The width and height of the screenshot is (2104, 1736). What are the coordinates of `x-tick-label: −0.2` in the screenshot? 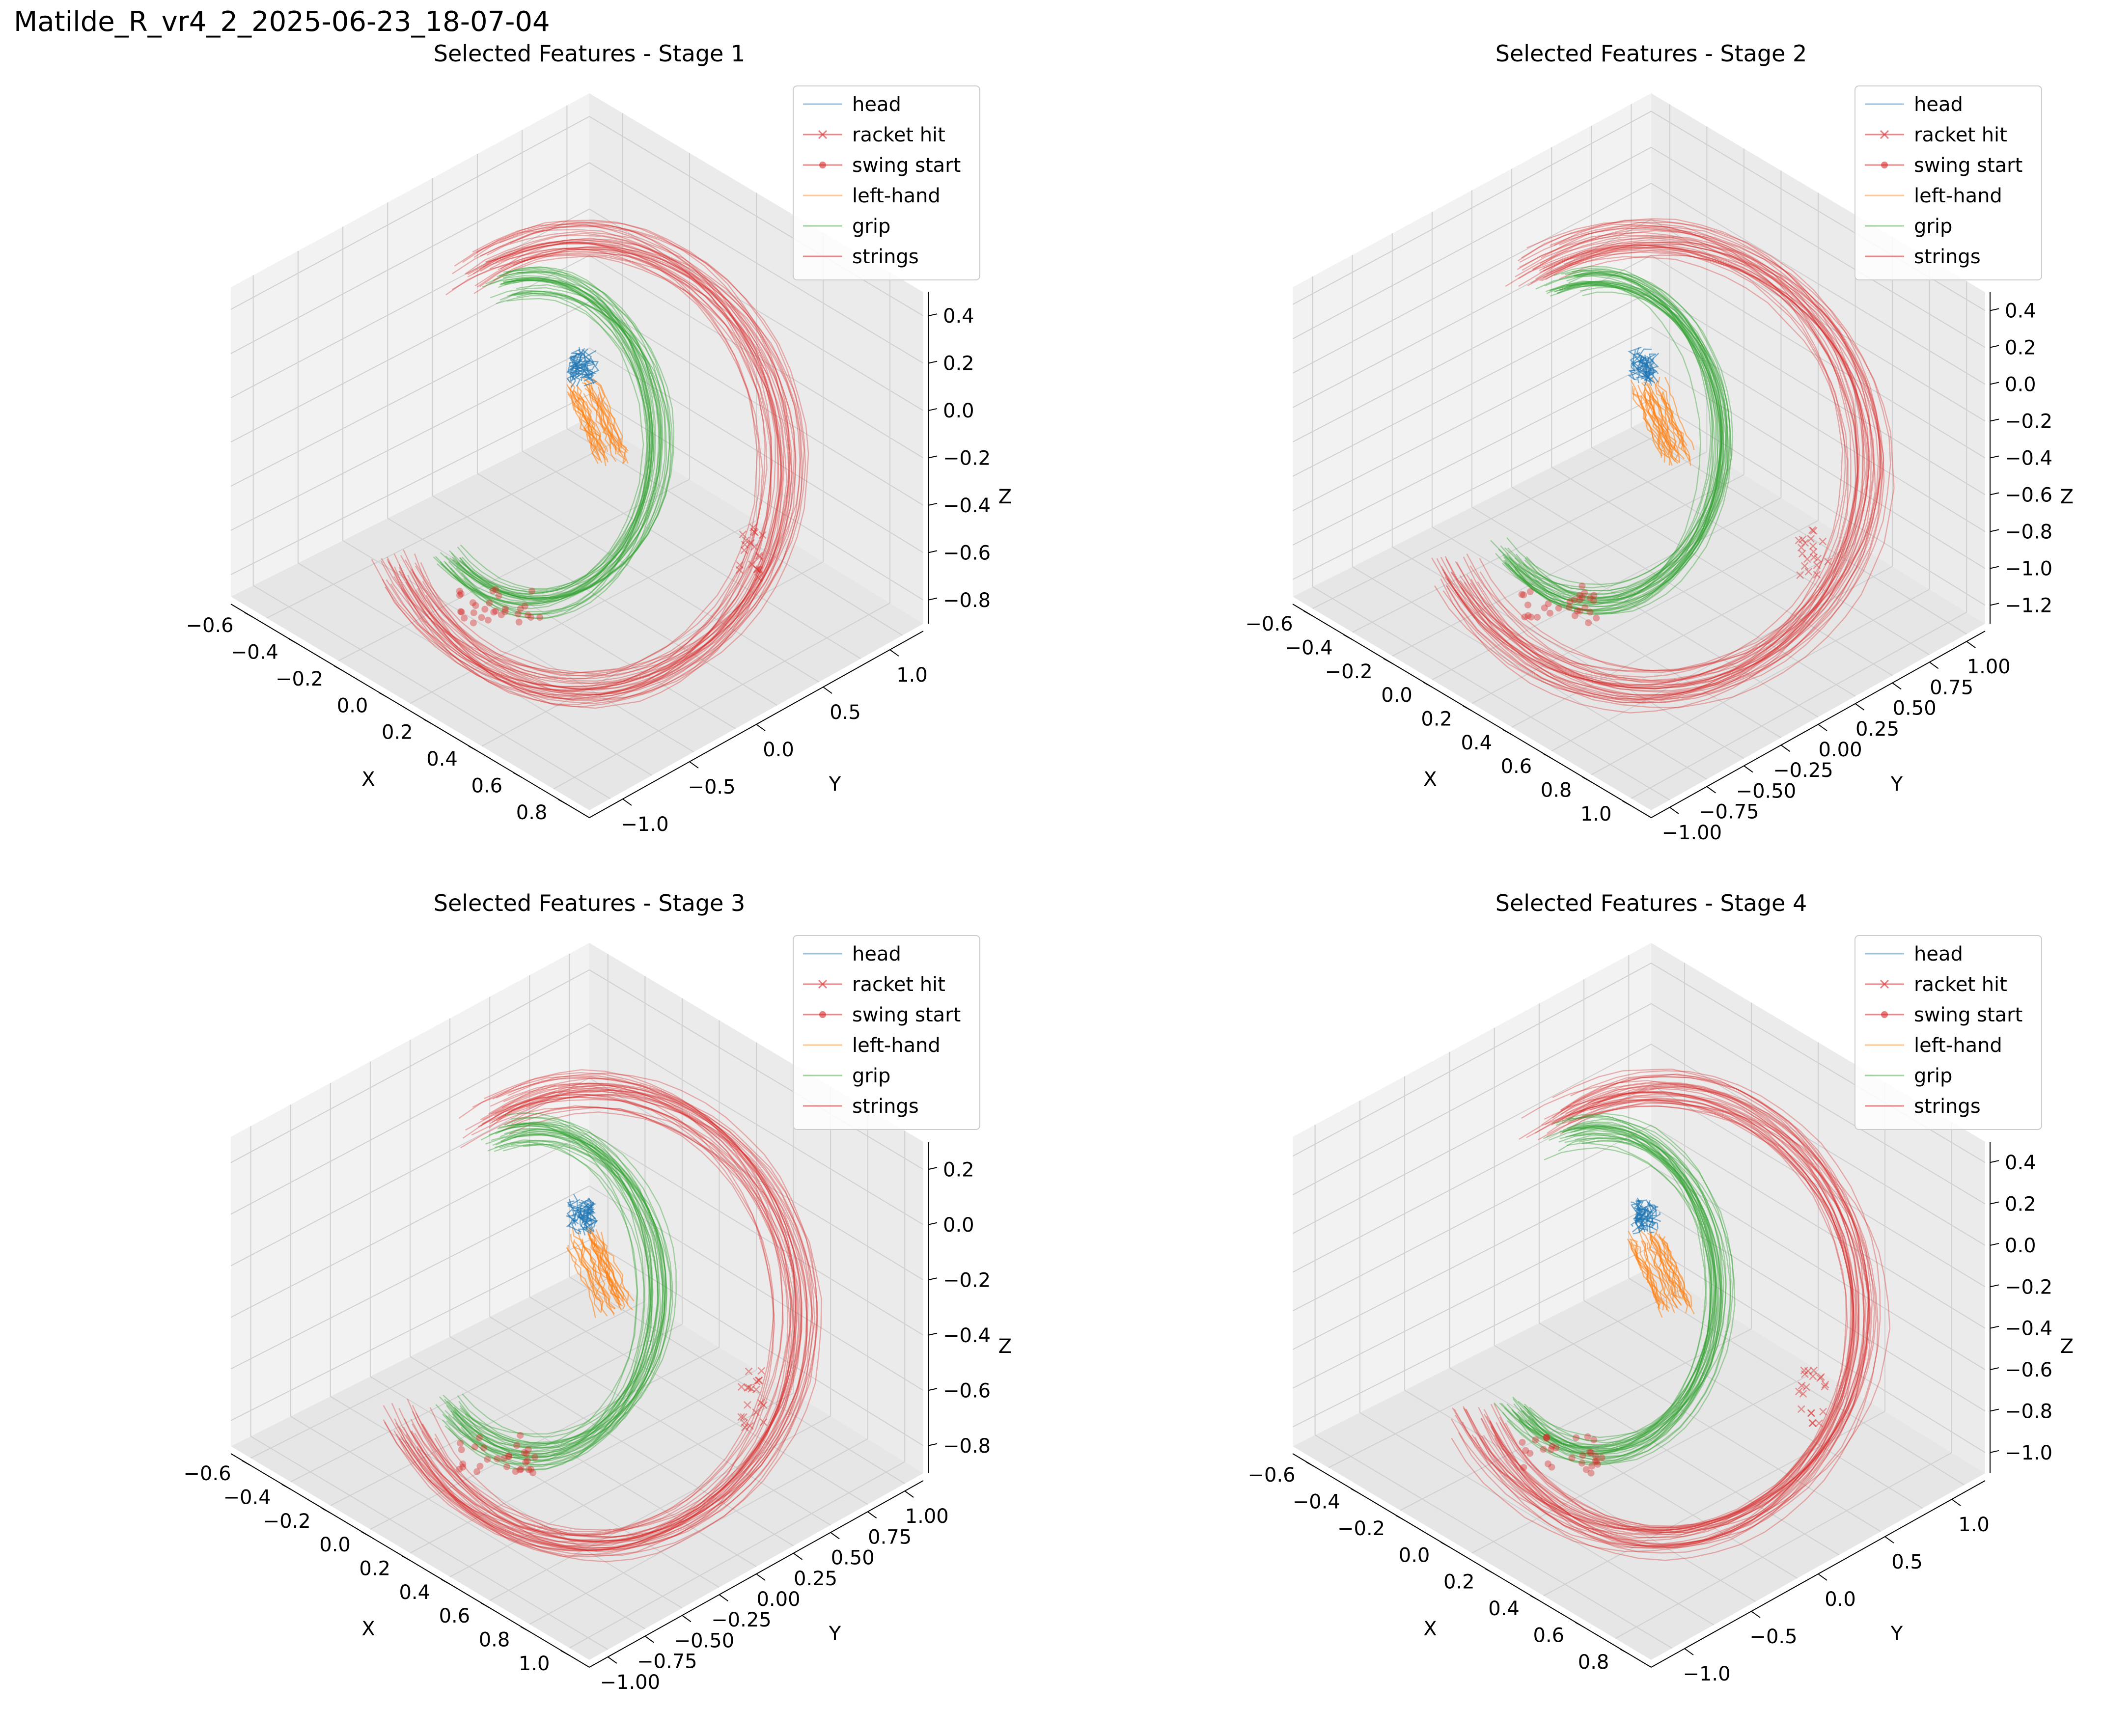 It's located at (1361, 1528).